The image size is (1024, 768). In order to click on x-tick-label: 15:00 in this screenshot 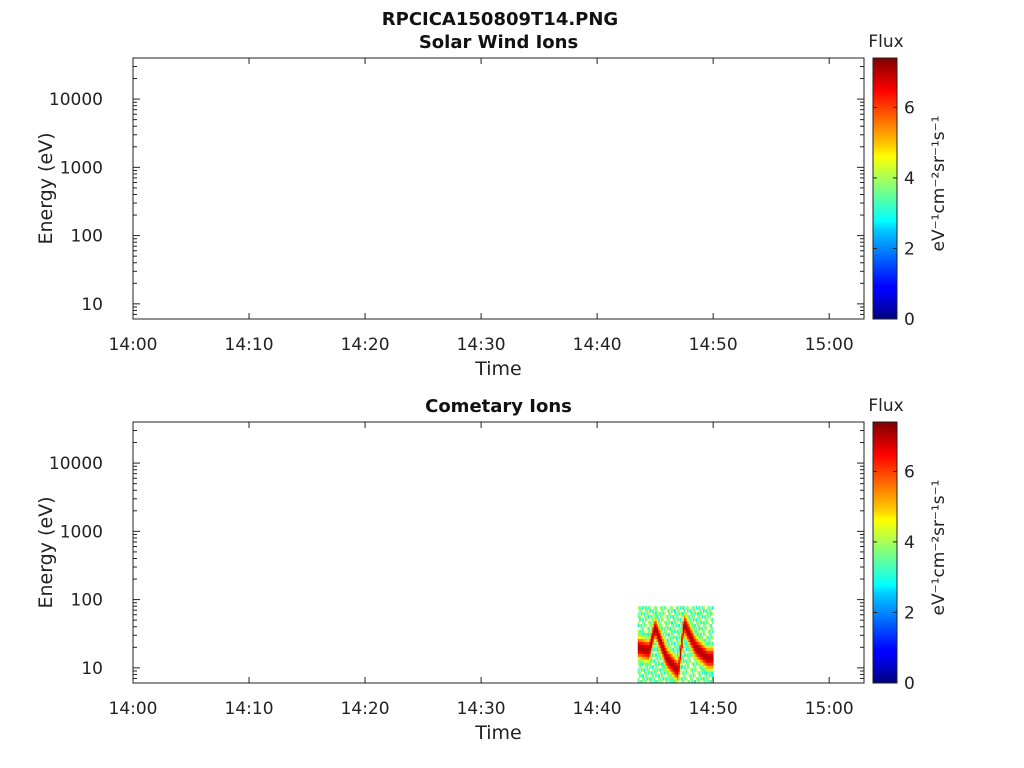, I will do `click(829, 709)`.